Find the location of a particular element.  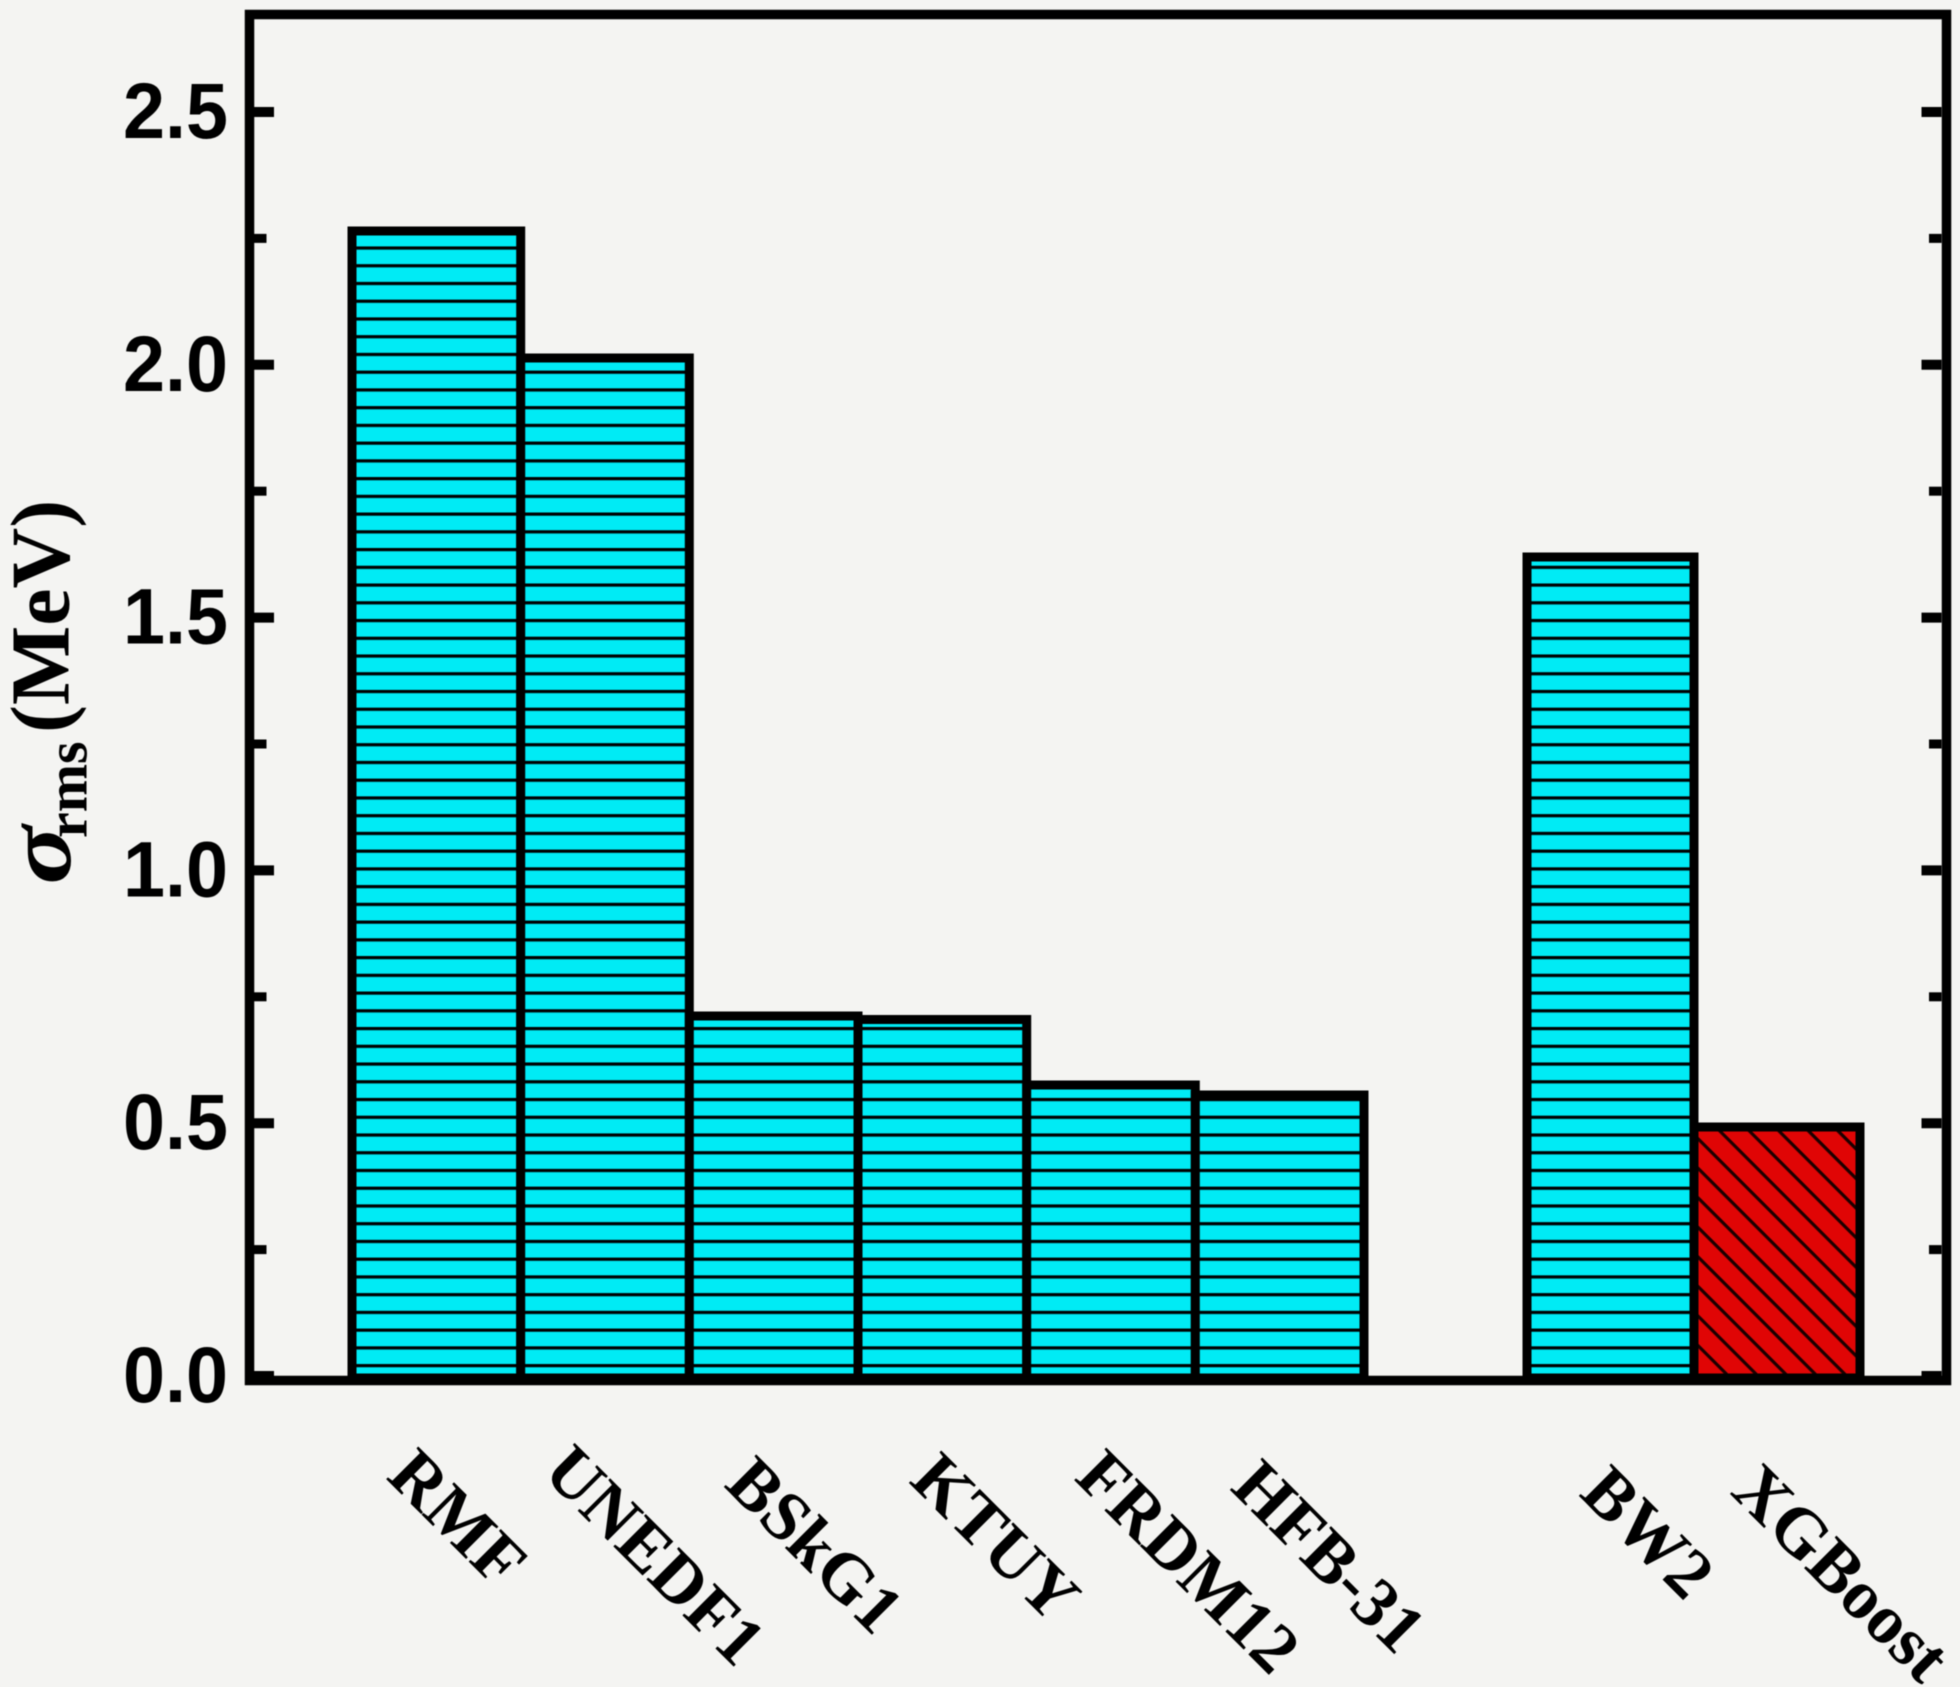

svg-text: 2.0 is located at coordinates (175, 363).